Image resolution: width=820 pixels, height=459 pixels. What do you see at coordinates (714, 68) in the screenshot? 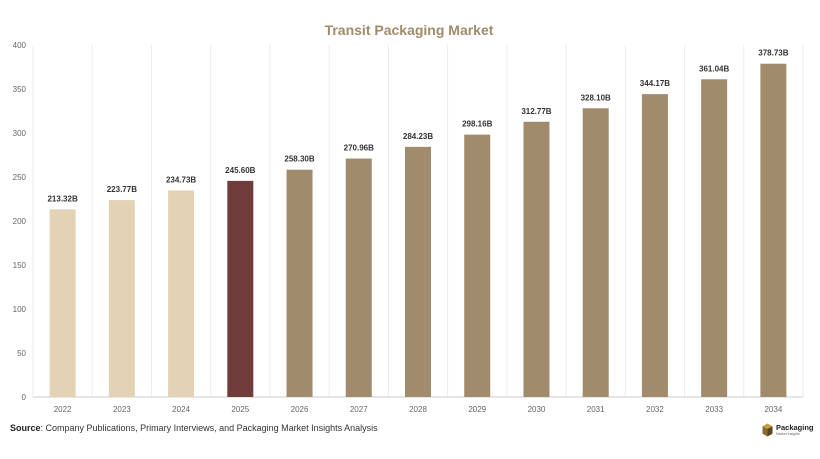
I see `bar-value-label: 361.04B` at bounding box center [714, 68].